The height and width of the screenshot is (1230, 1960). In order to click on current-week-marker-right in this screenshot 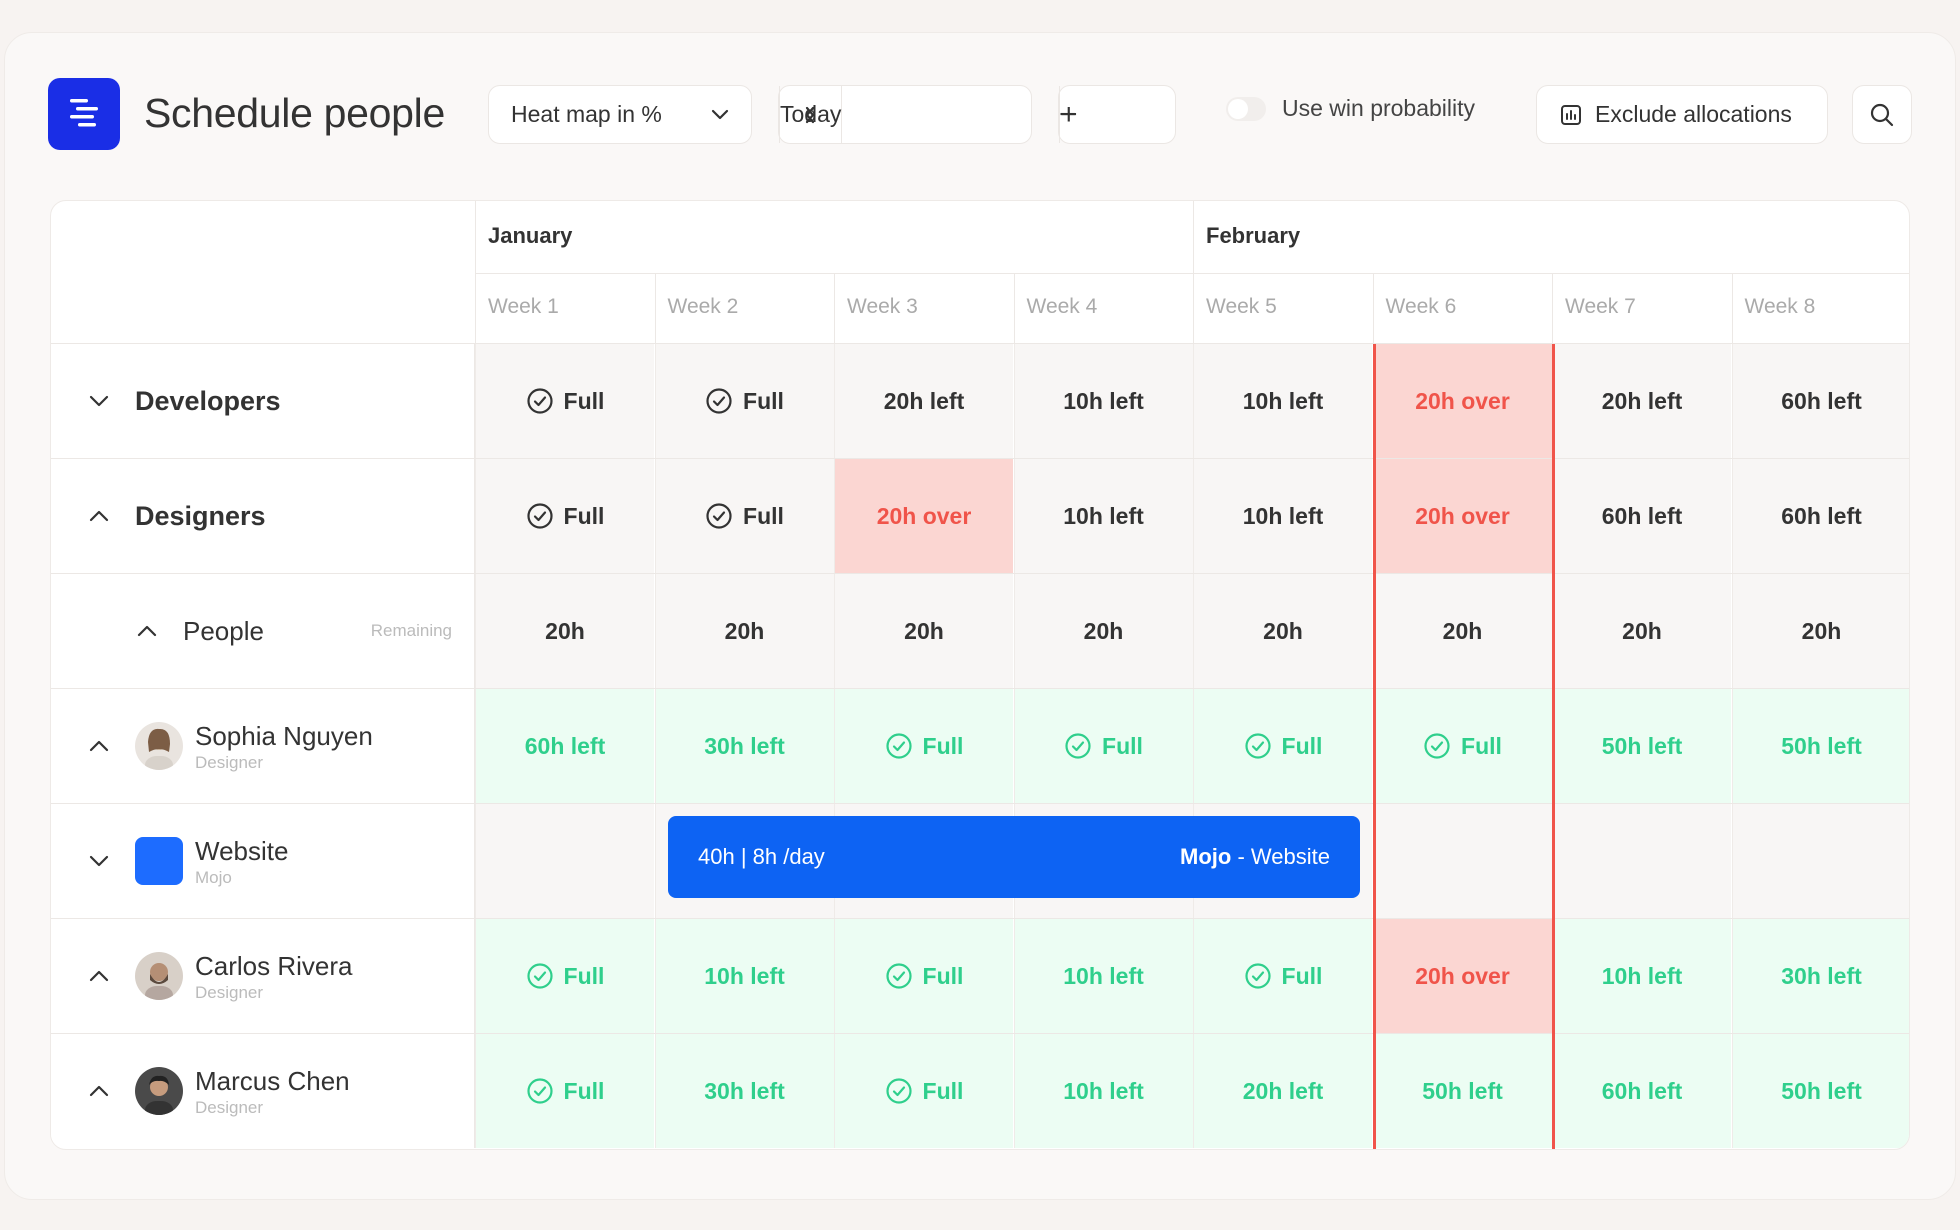, I will do `click(1553, 746)`.